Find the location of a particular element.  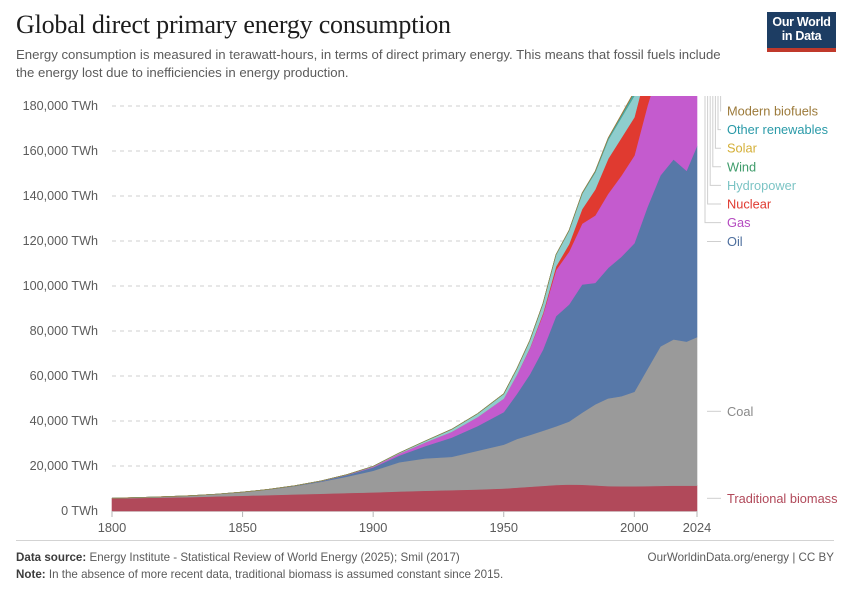

x-axis-tick-label: 1900 is located at coordinates (373, 527).